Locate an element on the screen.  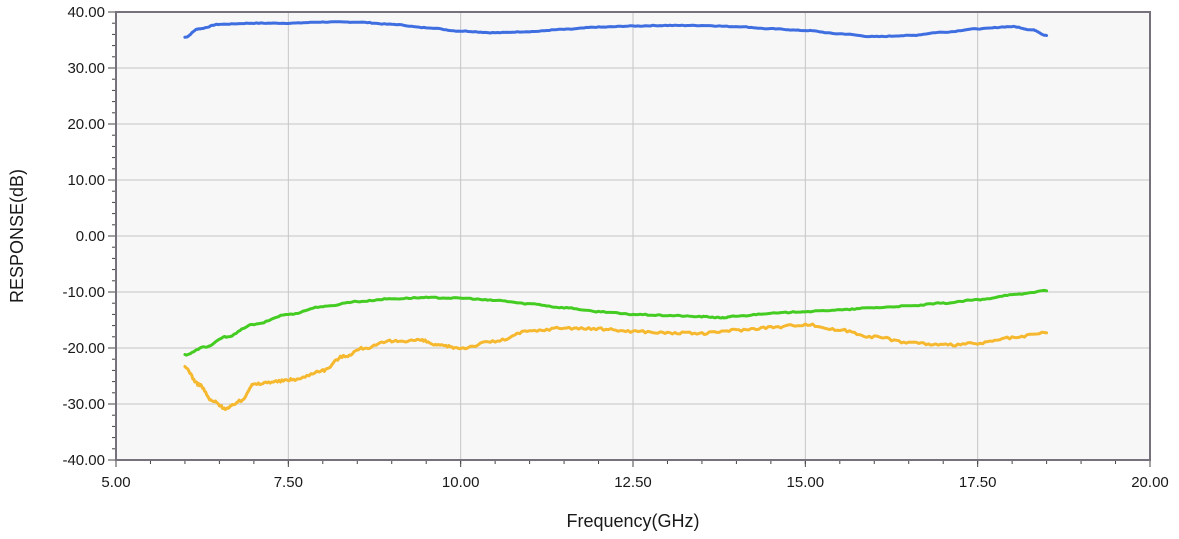
y-tick-label: -40.00 is located at coordinates (83, 460).